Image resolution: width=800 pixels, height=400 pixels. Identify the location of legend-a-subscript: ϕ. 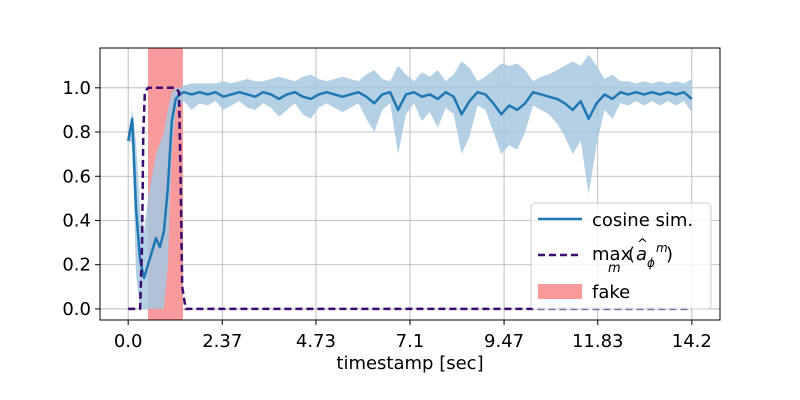
(651, 263).